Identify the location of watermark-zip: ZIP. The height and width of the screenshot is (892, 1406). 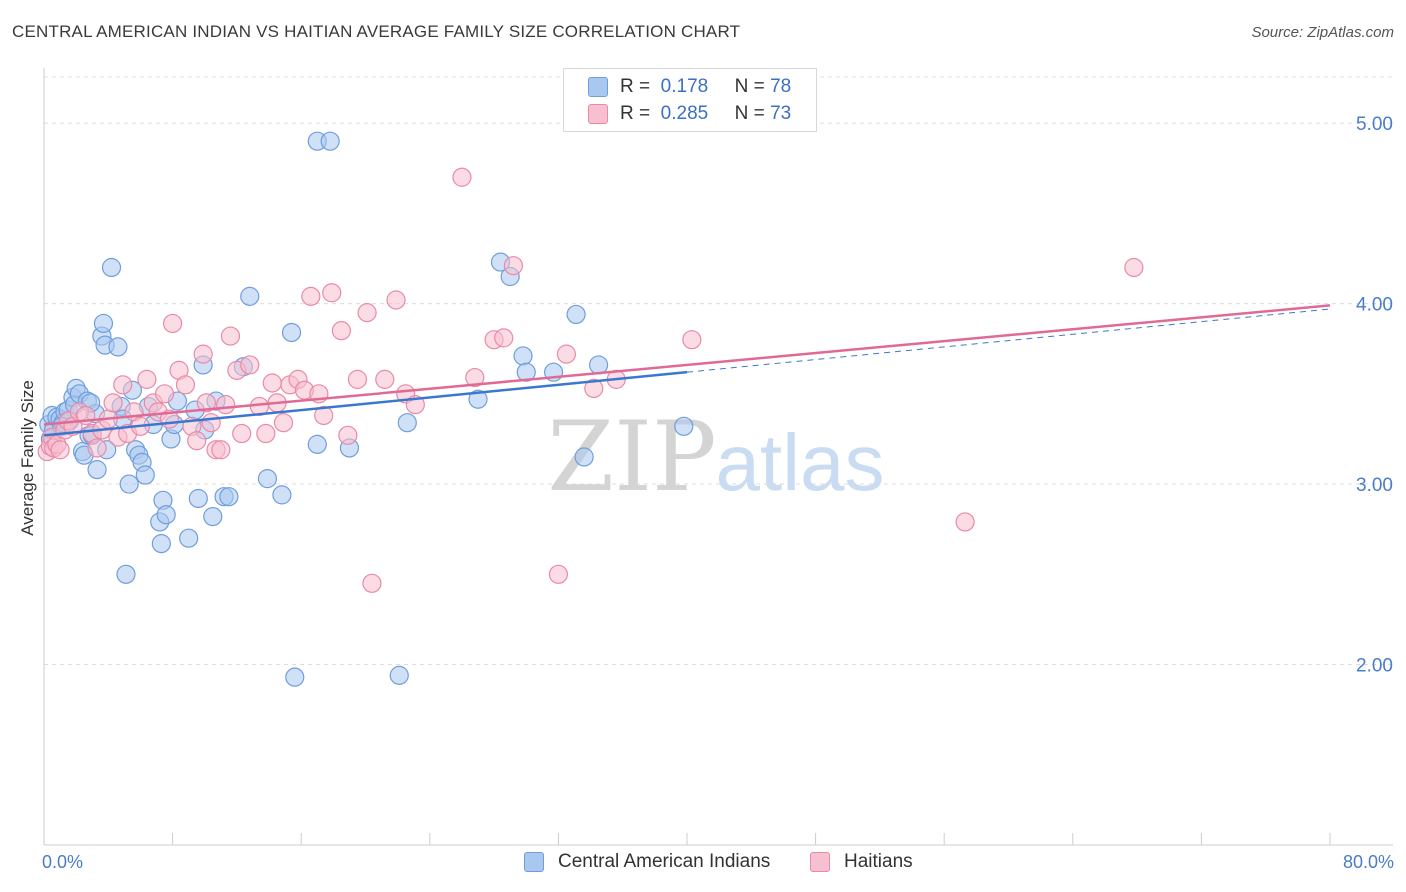
(631, 457).